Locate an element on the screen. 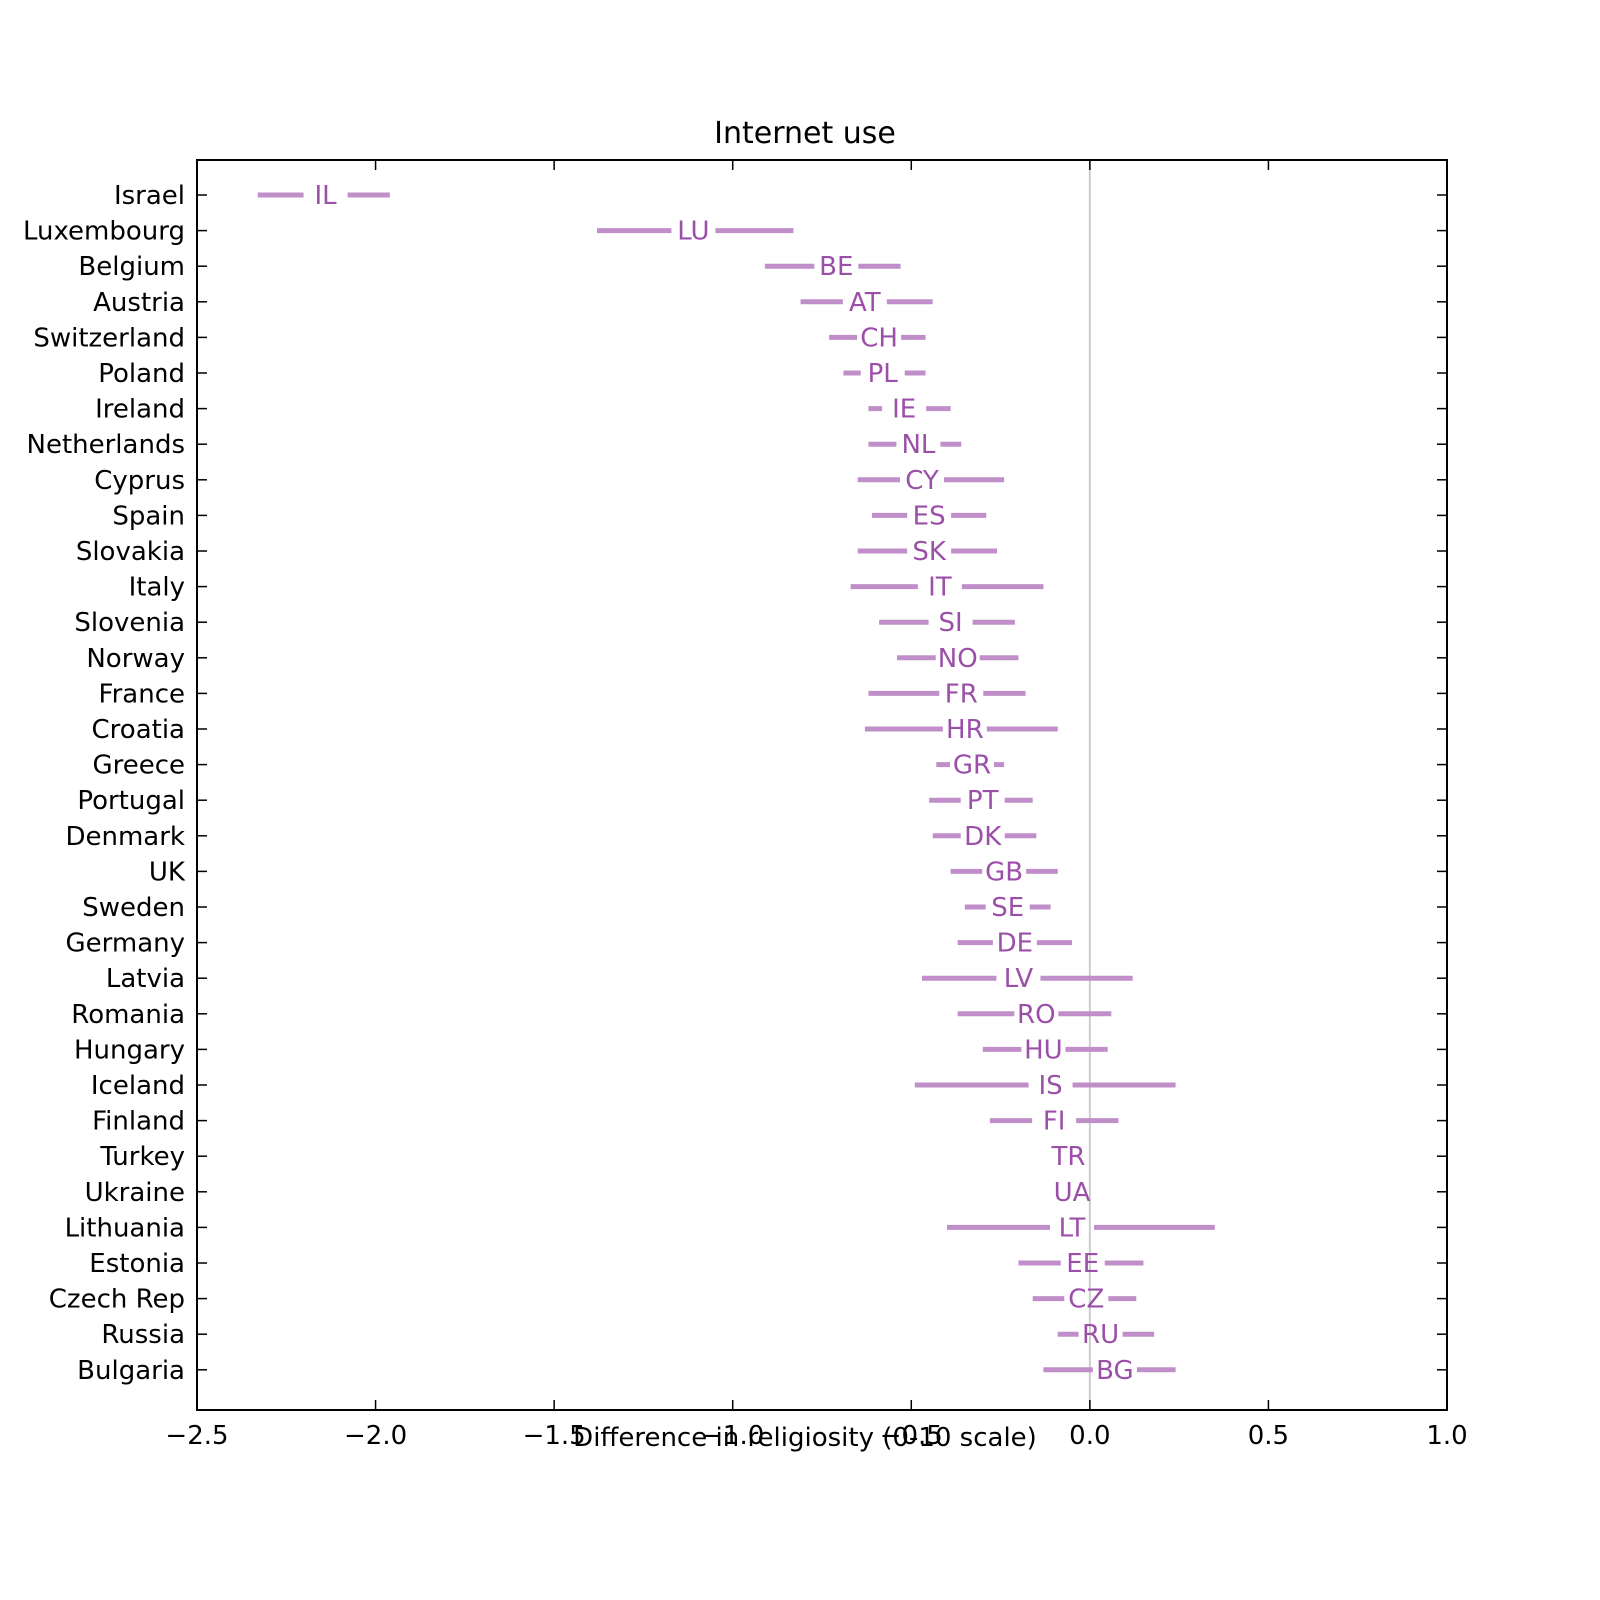 The image size is (1600, 1600). country-label: Latvia is located at coordinates (145, 979).